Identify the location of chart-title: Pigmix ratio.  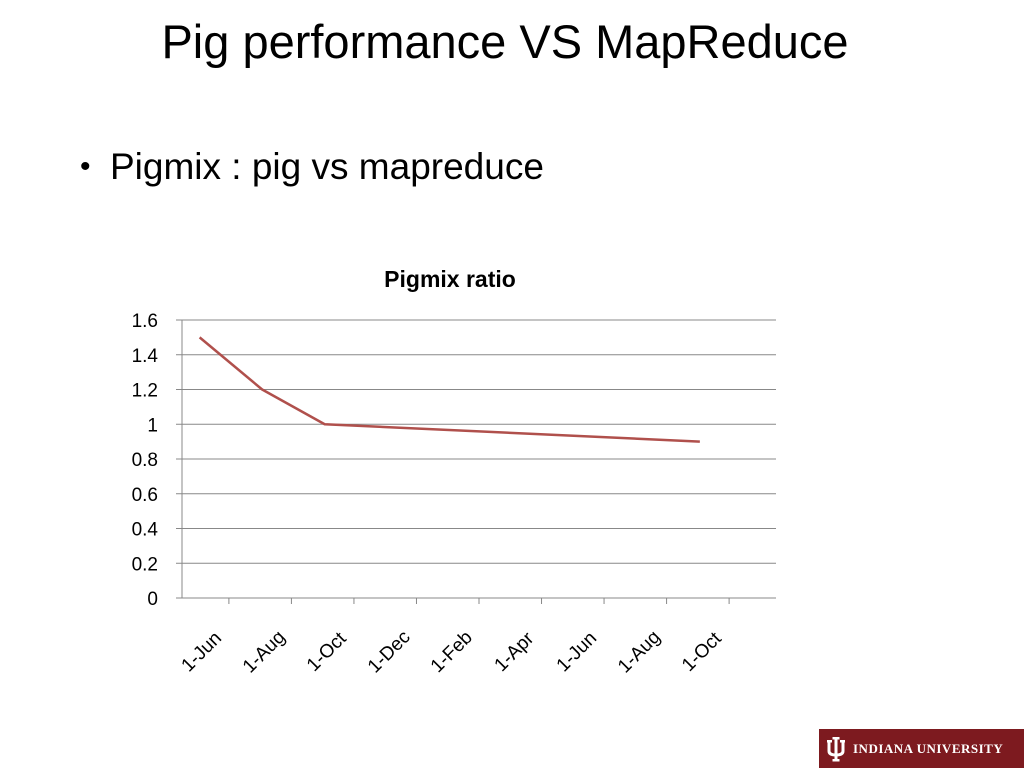
(450, 279).